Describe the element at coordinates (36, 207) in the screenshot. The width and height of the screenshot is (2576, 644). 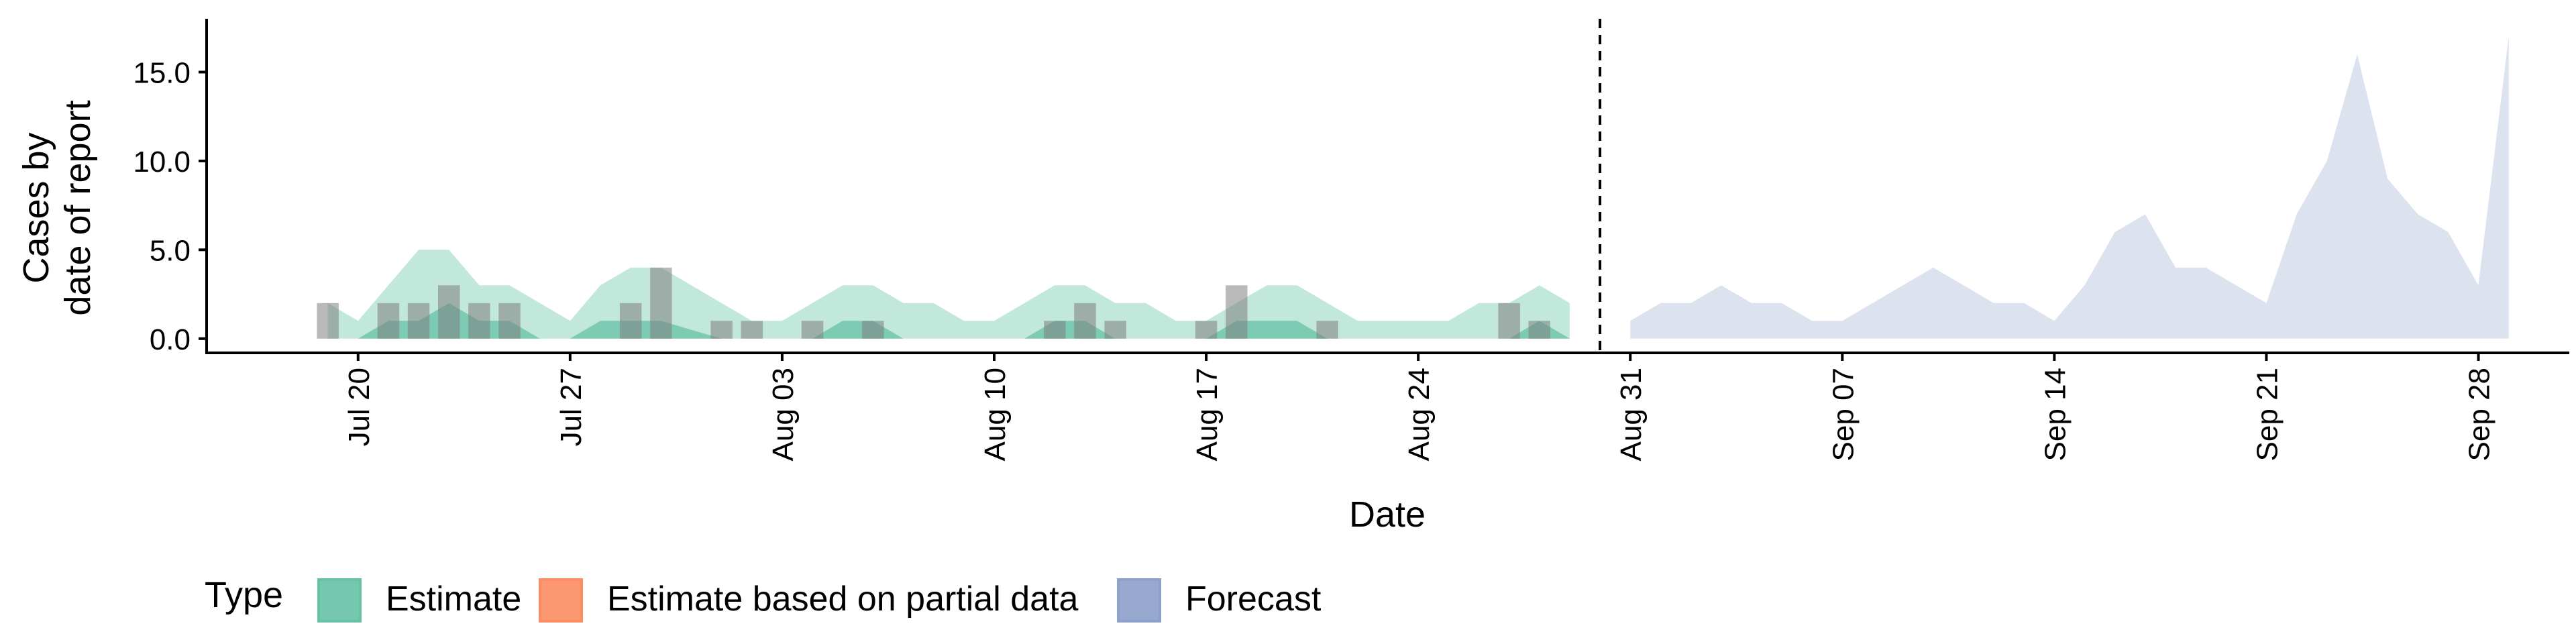
I see `y-axis-title-line: Cases by` at that location.